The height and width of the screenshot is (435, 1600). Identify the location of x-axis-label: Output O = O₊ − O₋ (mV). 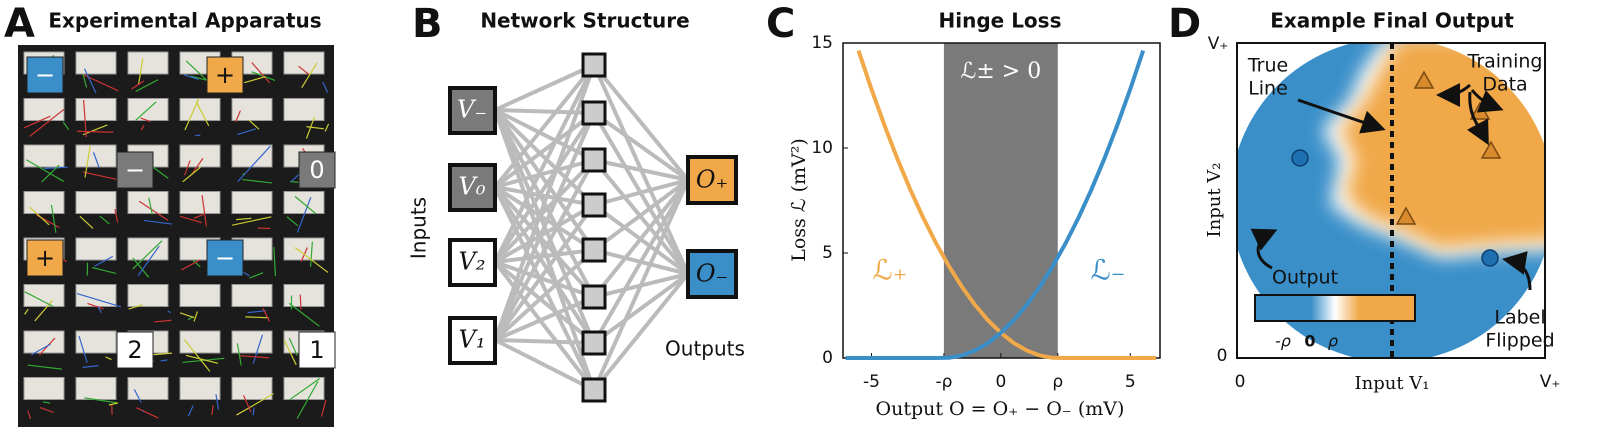
(1000, 409).